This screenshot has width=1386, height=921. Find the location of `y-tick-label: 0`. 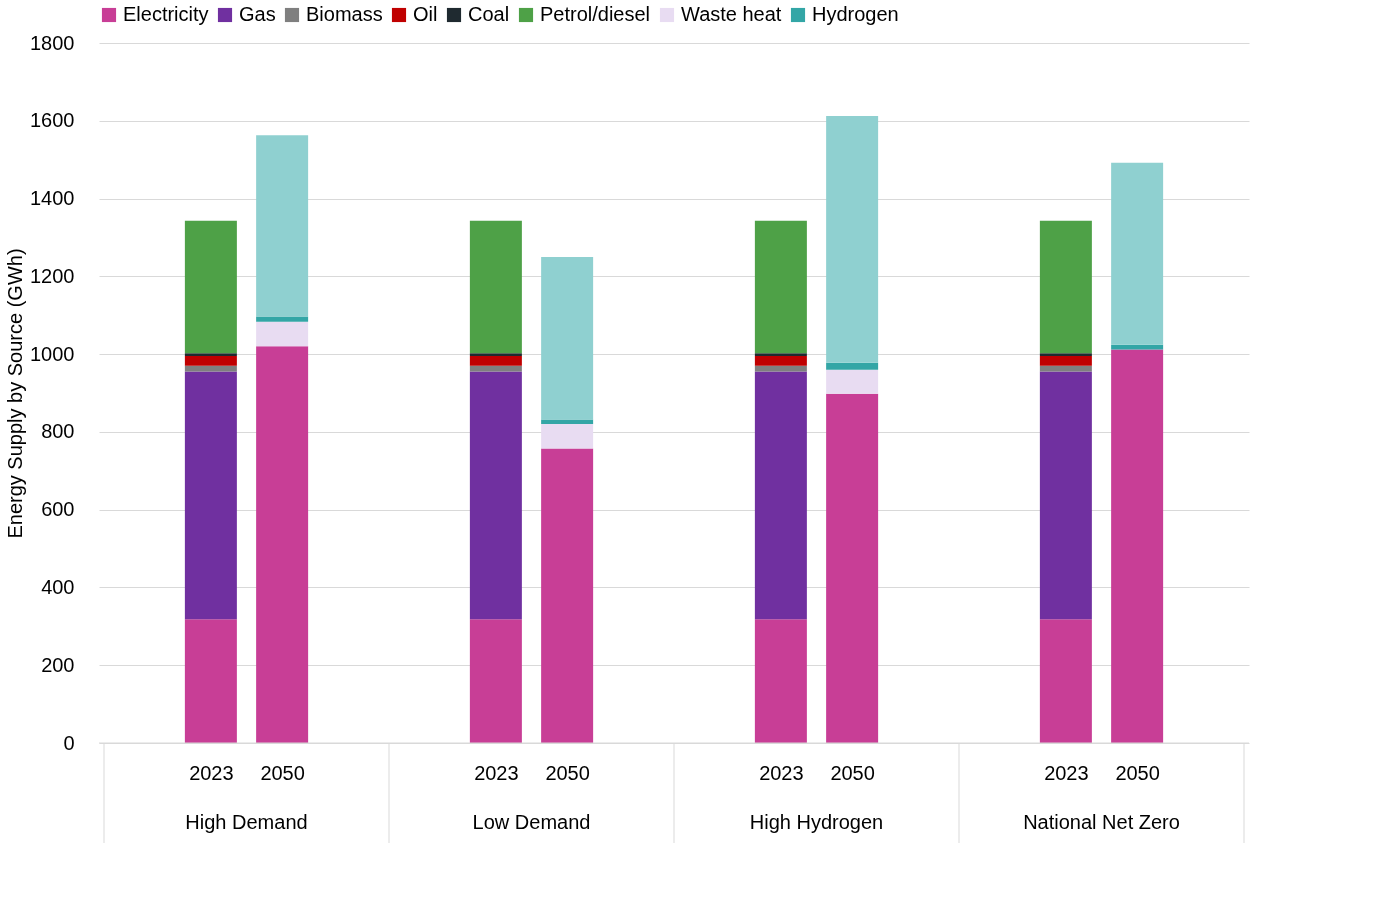

y-tick-label: 0 is located at coordinates (69, 742).